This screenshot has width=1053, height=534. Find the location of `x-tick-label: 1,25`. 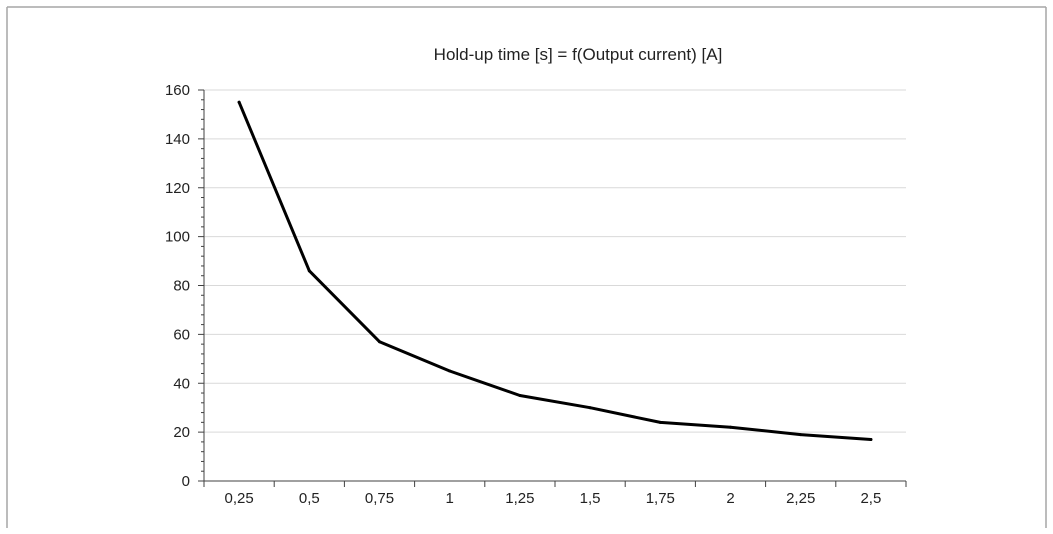

x-tick-label: 1,25 is located at coordinates (519, 498).